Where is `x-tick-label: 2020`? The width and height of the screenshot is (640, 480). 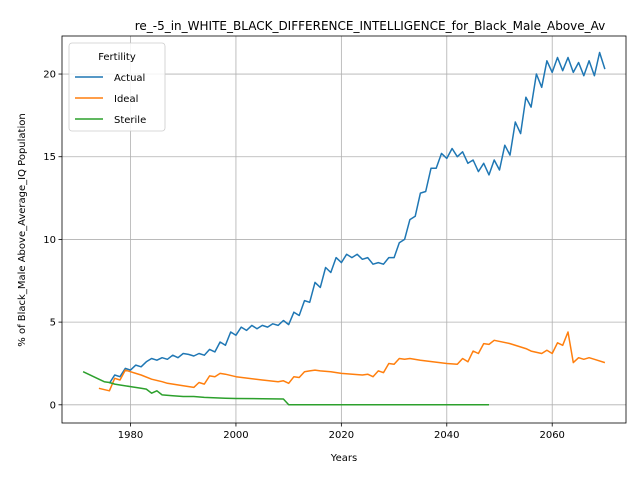
x-tick-label: 2020 is located at coordinates (341, 435).